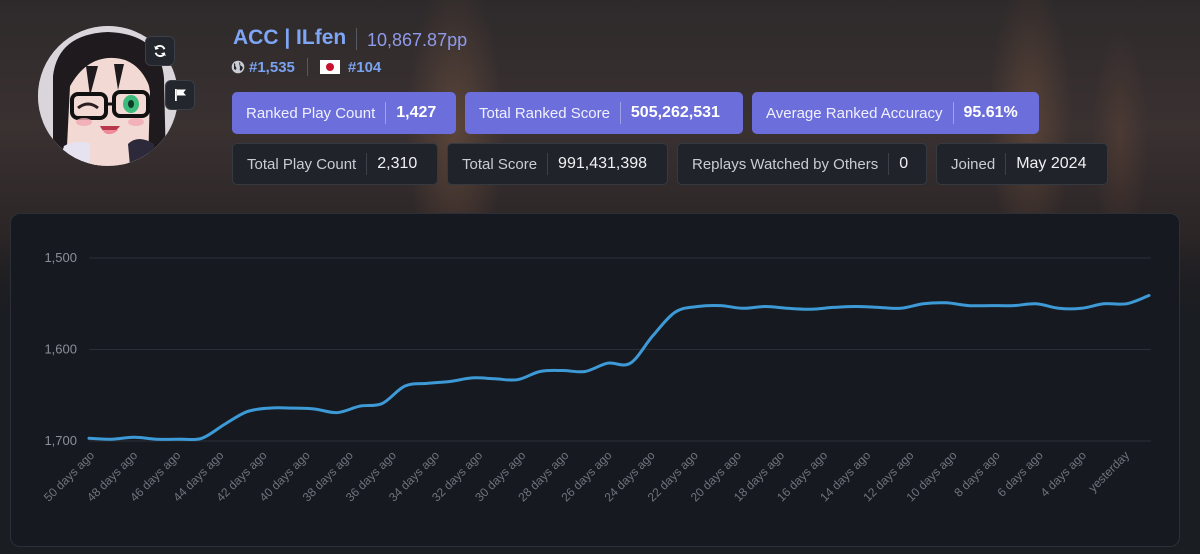 The width and height of the screenshot is (1200, 554). Describe the element at coordinates (290, 37) in the screenshot. I see `username: ACC | ILfen` at that location.